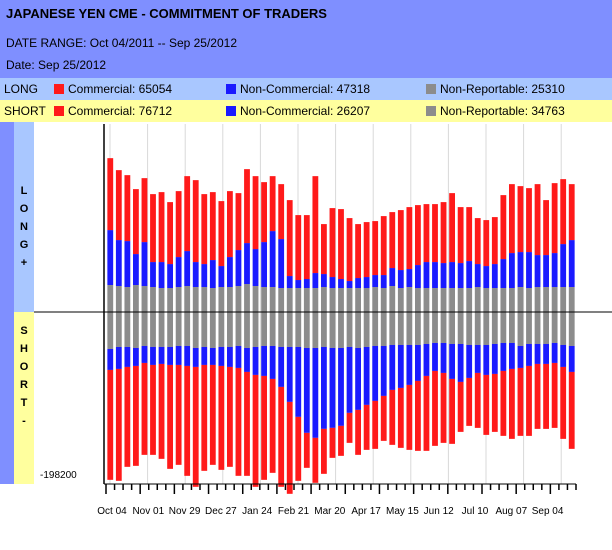 Image resolution: width=612 pixels, height=550 pixels. I want to click on x-tick-label: Sep 04, so click(548, 511).